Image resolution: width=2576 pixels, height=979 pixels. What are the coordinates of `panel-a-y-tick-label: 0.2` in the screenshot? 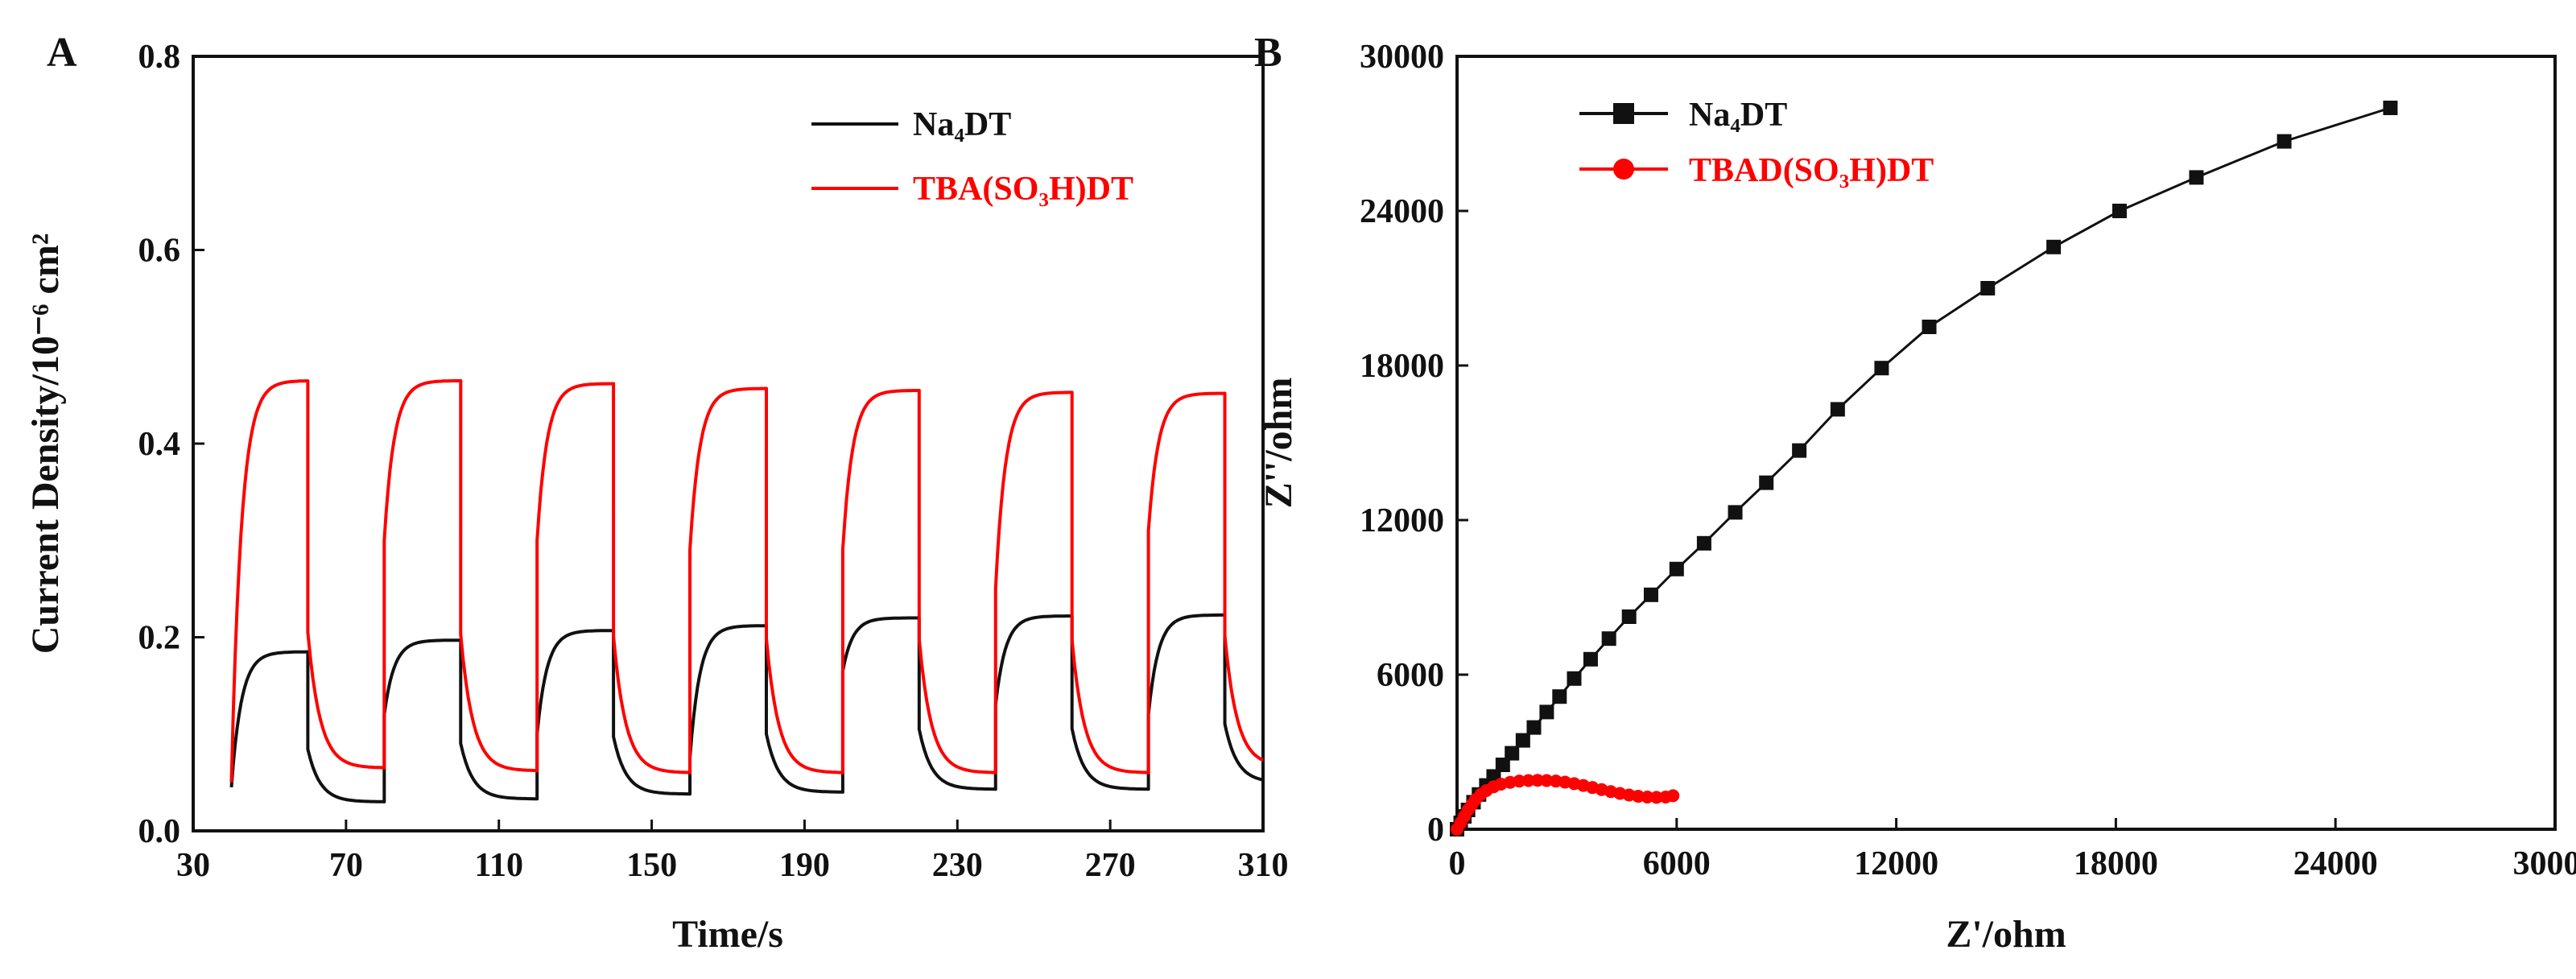 It's located at (159, 639).